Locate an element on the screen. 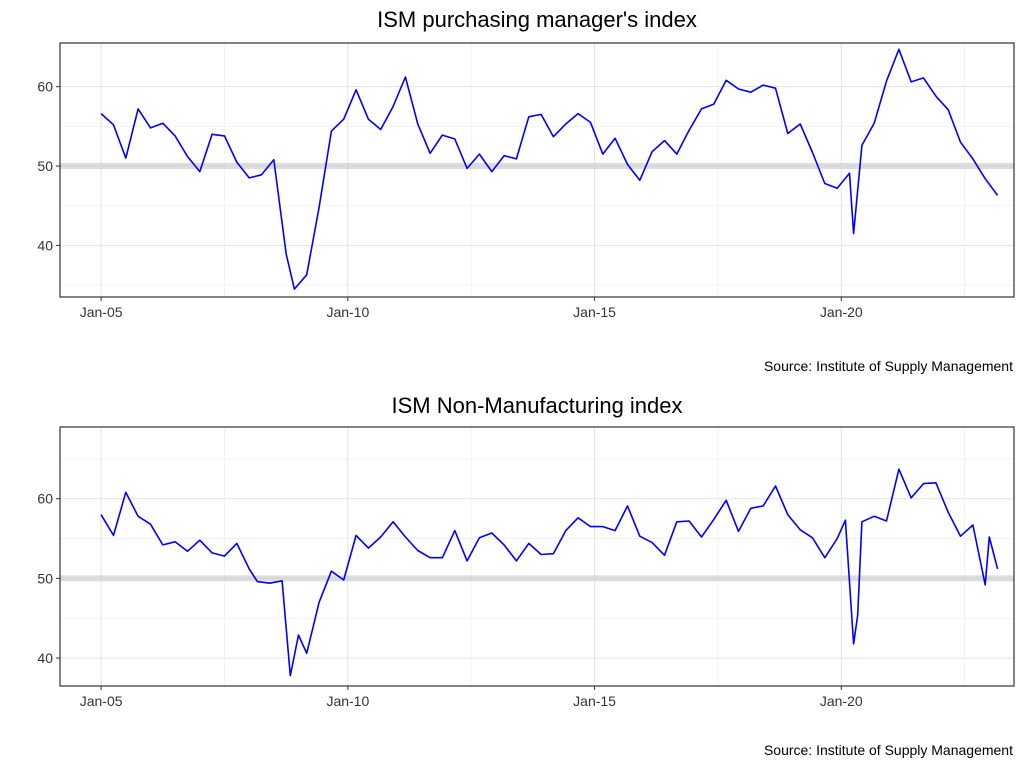 The image size is (1024, 768). chart-title: ISM purchasing manager's index is located at coordinates (537, 19).